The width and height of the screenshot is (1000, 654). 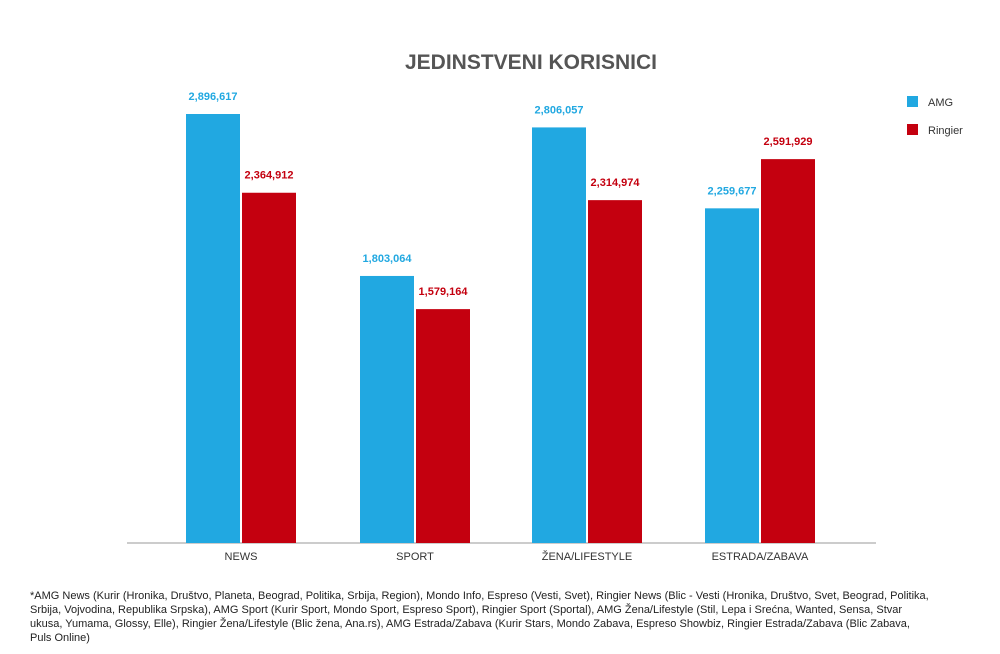 What do you see at coordinates (241, 557) in the screenshot?
I see `x-tick-label: NEWS` at bounding box center [241, 557].